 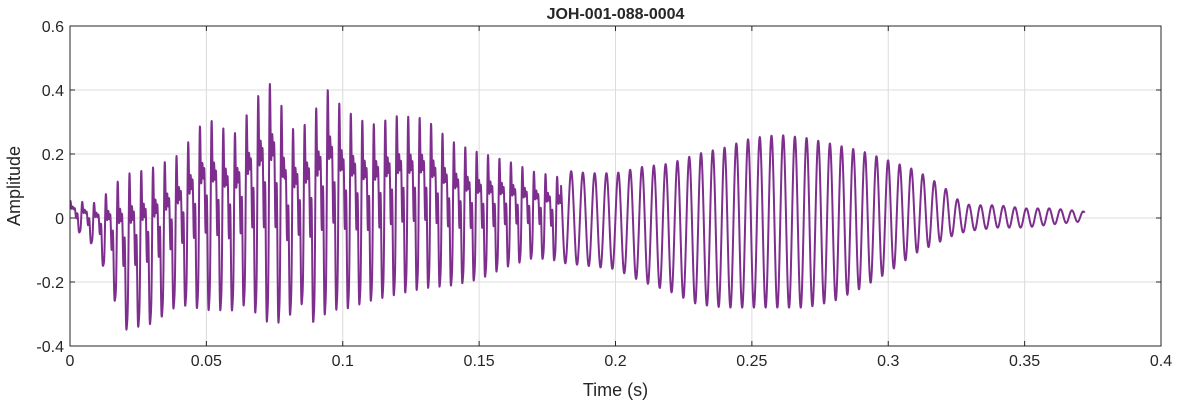 What do you see at coordinates (53, 27) in the screenshot?
I see `y-tick-label: 0.6` at bounding box center [53, 27].